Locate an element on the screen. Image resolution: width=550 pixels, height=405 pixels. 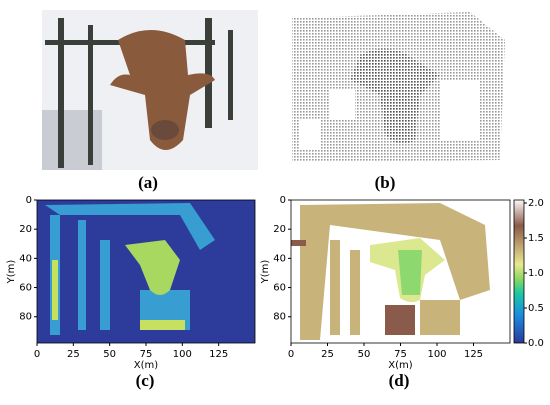
caption: (b) is located at coordinates (385, 182).